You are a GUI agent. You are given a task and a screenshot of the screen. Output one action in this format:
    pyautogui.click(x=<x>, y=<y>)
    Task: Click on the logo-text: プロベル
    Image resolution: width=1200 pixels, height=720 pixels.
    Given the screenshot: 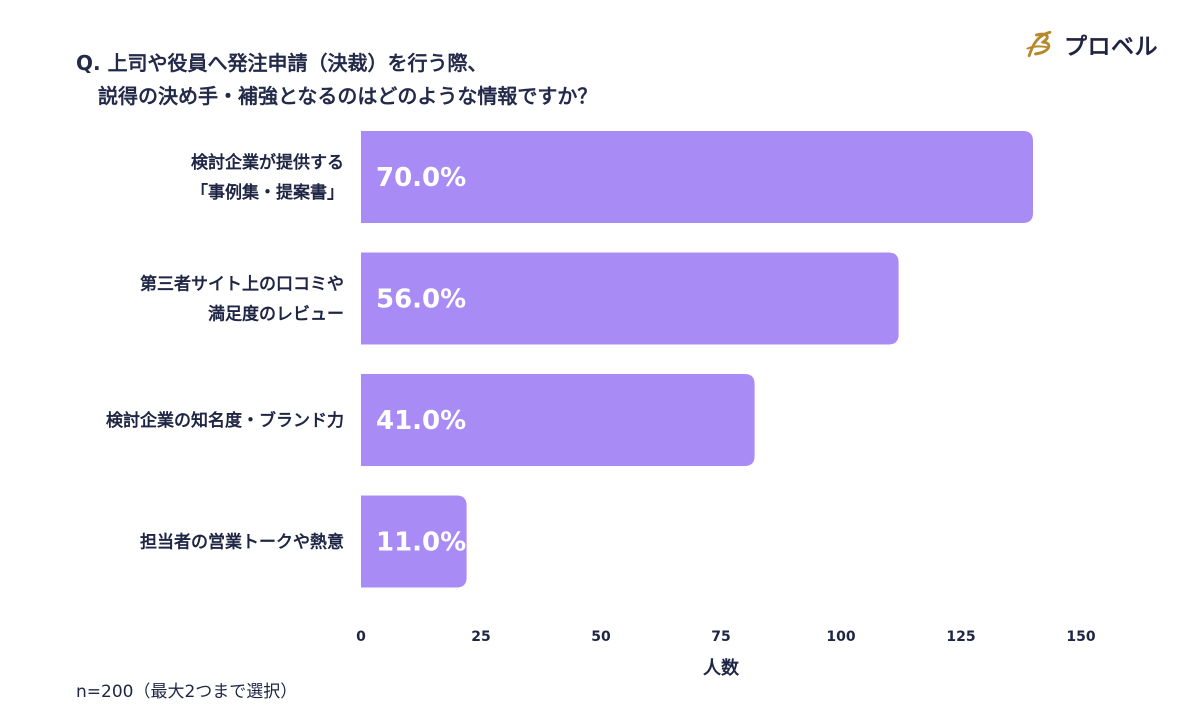 What is the action you would take?
    pyautogui.click(x=1111, y=47)
    